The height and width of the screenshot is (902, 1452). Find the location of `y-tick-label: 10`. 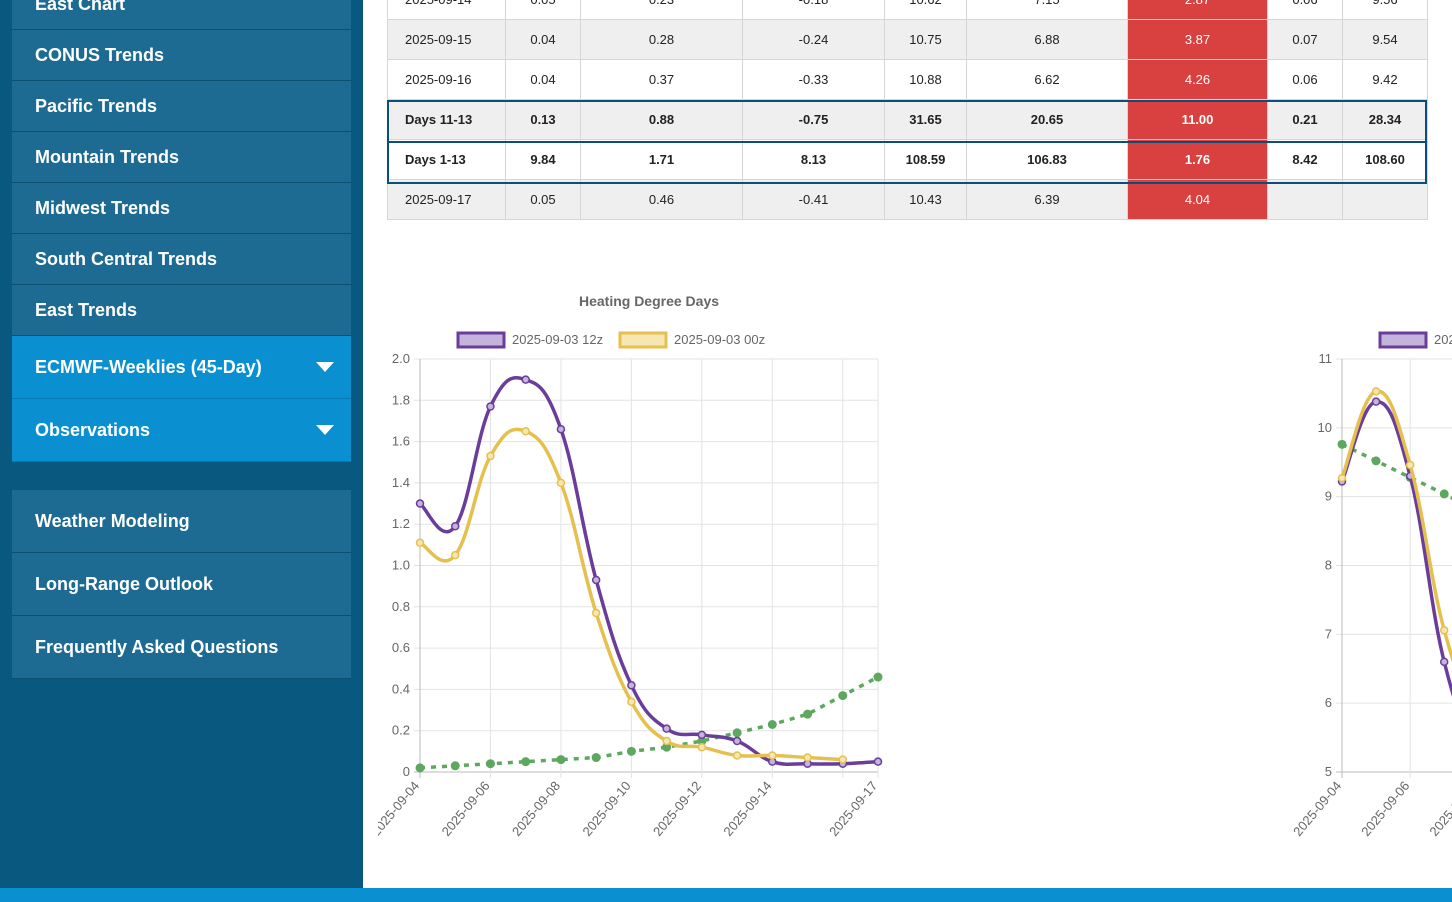

y-tick-label: 10 is located at coordinates (1325, 427).